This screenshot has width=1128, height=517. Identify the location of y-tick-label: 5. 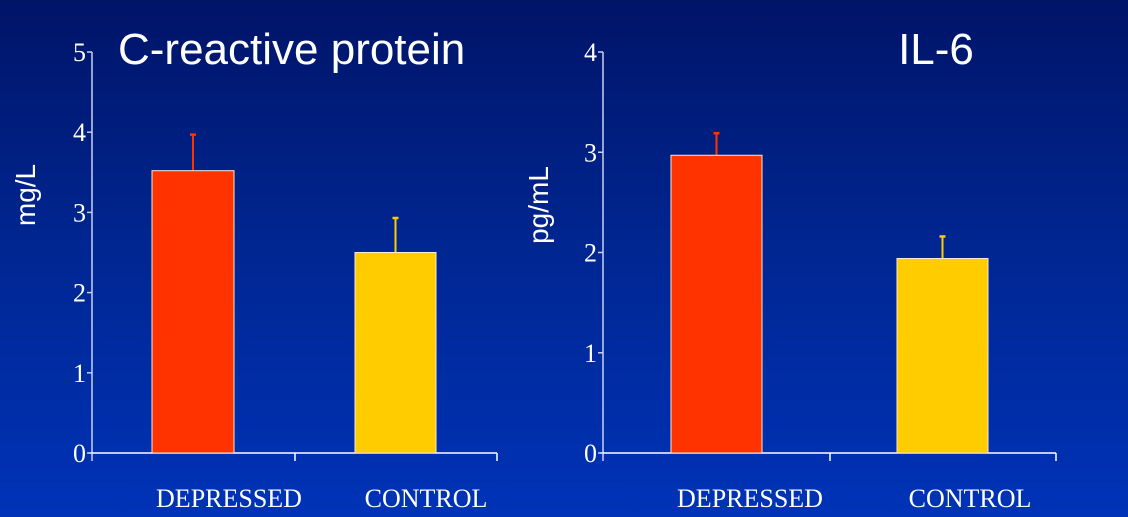
(79, 52).